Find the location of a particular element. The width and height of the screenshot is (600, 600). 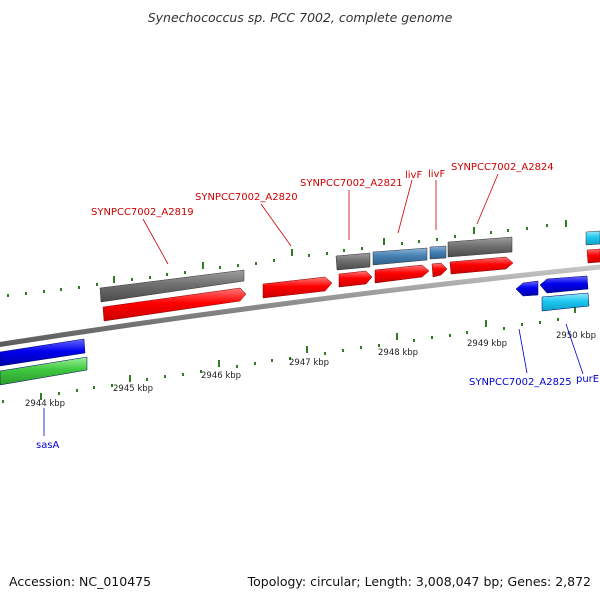

gene-label: SYNPCC7002_A2820 is located at coordinates (246, 197).